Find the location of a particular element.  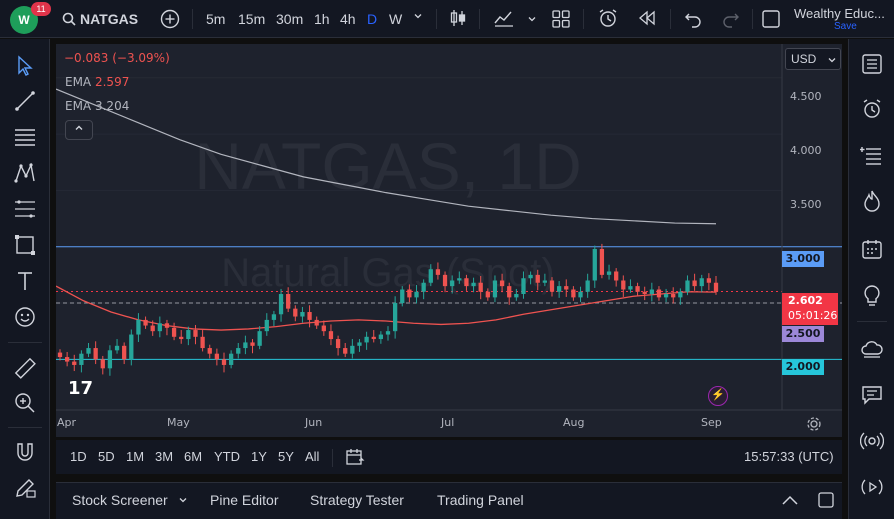

magnet-icon is located at coordinates (25, 452).